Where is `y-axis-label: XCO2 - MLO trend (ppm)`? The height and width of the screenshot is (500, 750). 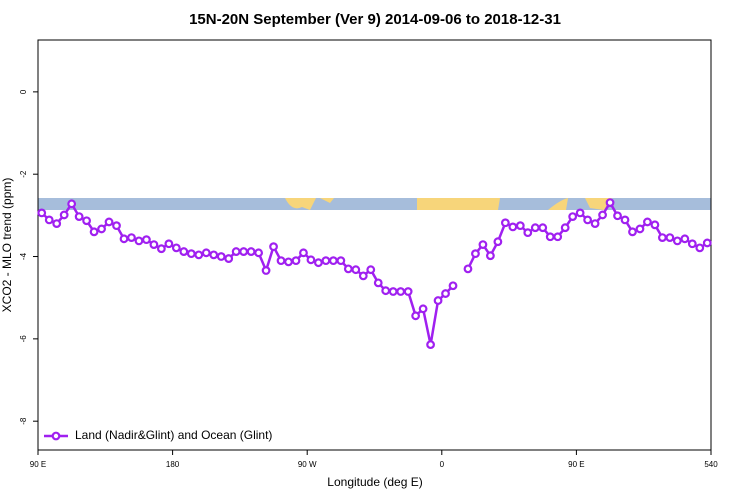
y-axis-label: XCO2 - MLO trend (ppm) is located at coordinates (7, 245).